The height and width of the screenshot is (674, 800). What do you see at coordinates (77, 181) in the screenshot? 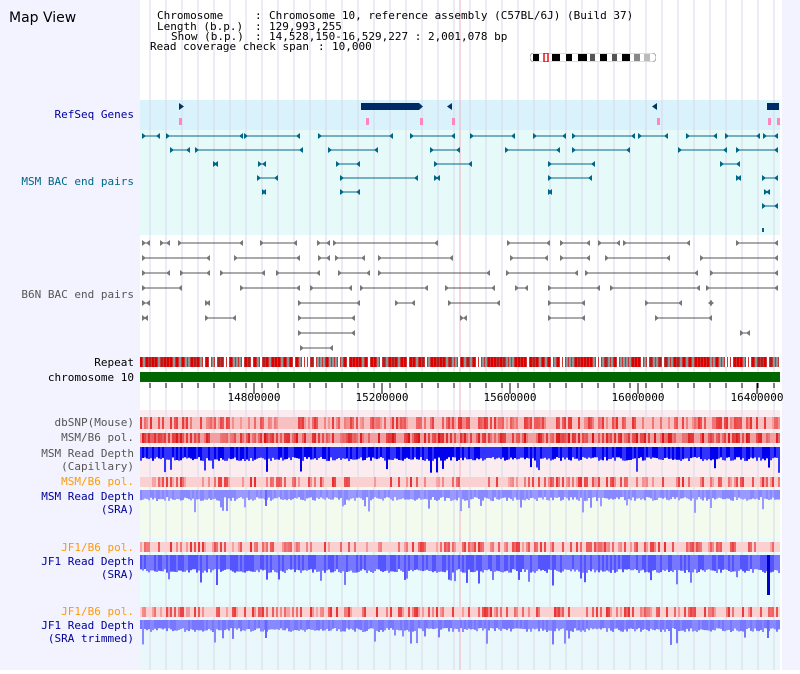
I see `track-label-msm-bac: MSM BAC end pairs` at bounding box center [77, 181].